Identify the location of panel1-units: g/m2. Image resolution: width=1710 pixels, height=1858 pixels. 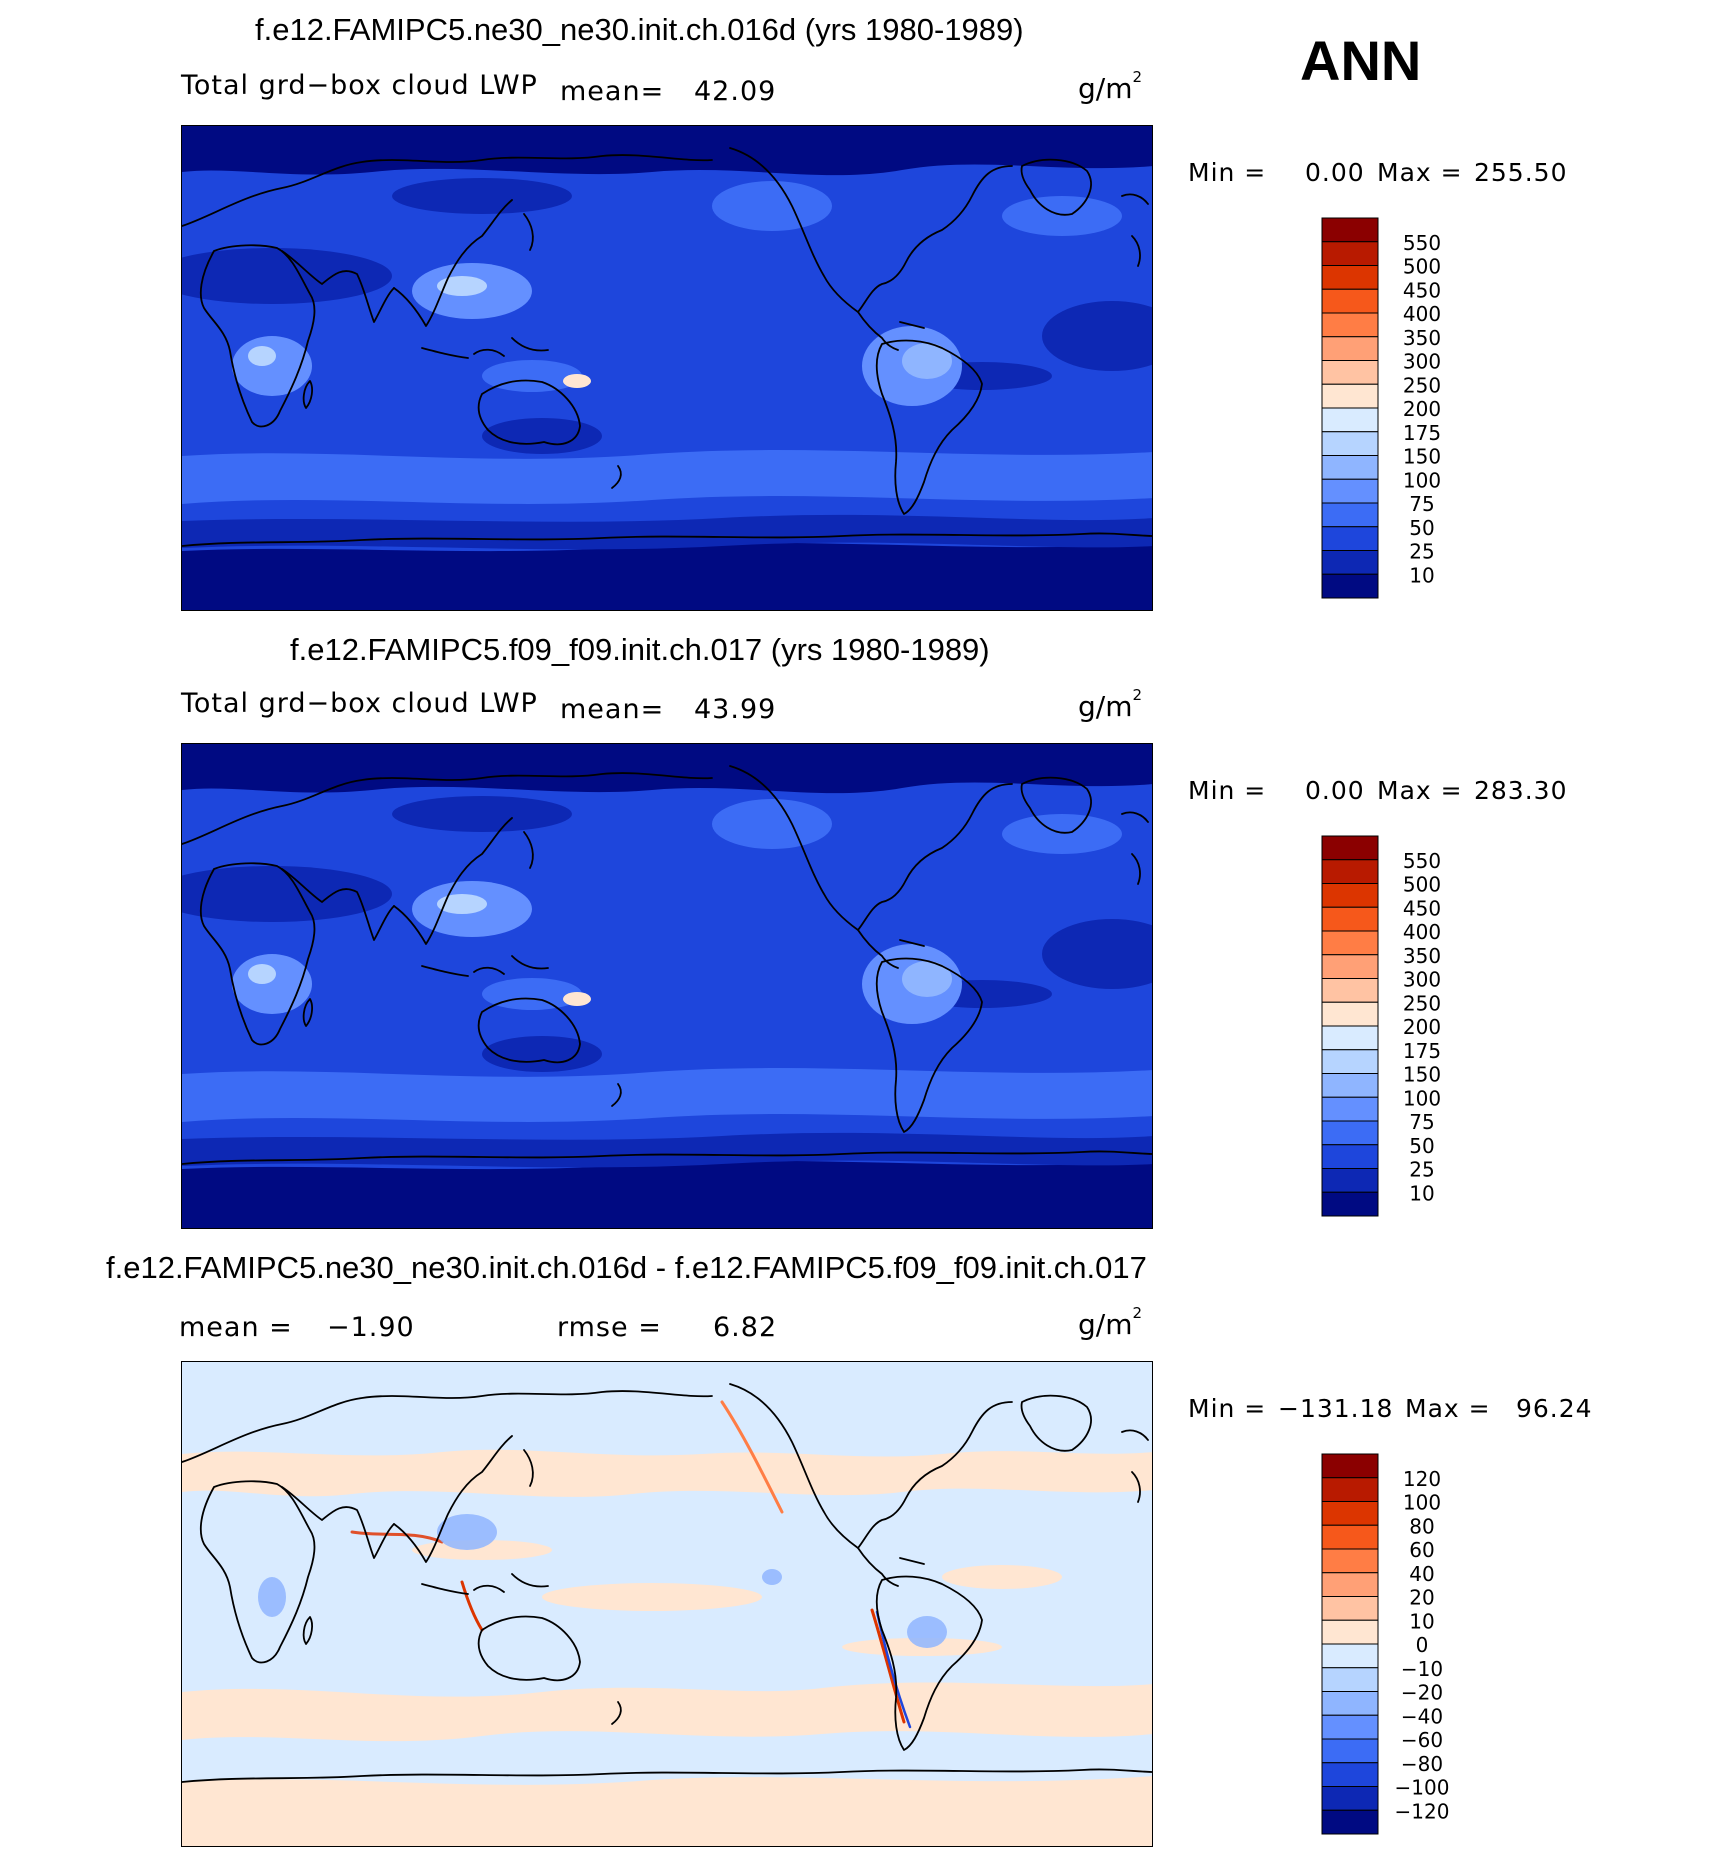
(1110, 86).